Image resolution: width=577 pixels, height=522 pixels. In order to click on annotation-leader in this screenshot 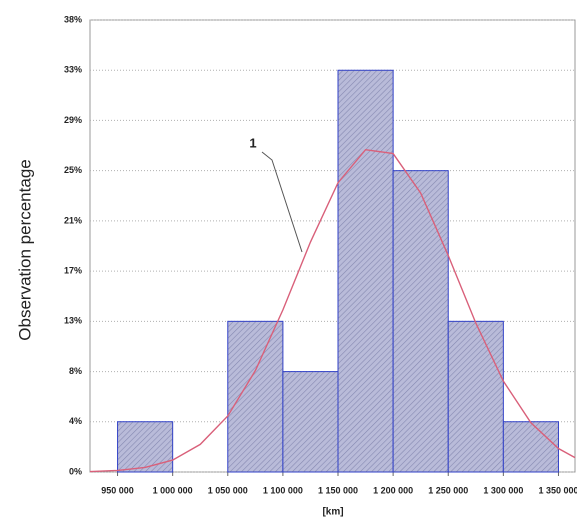, I will do `click(282, 202)`.